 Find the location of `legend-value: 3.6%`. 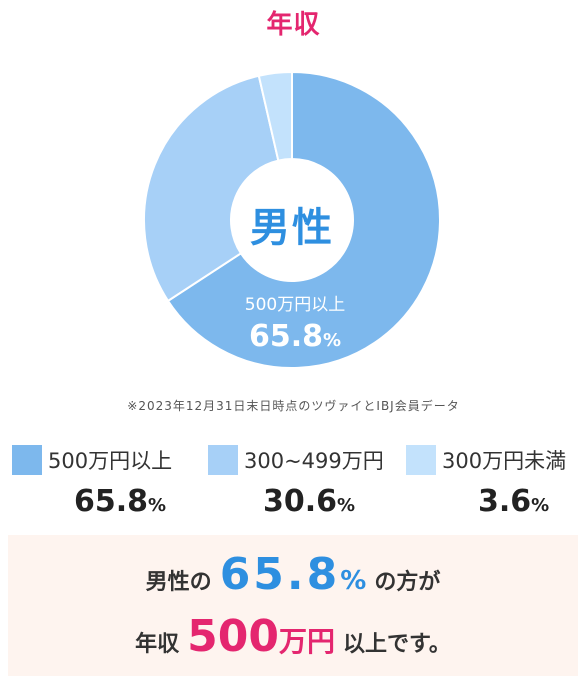

legend-value: 3.6% is located at coordinates (513, 501).